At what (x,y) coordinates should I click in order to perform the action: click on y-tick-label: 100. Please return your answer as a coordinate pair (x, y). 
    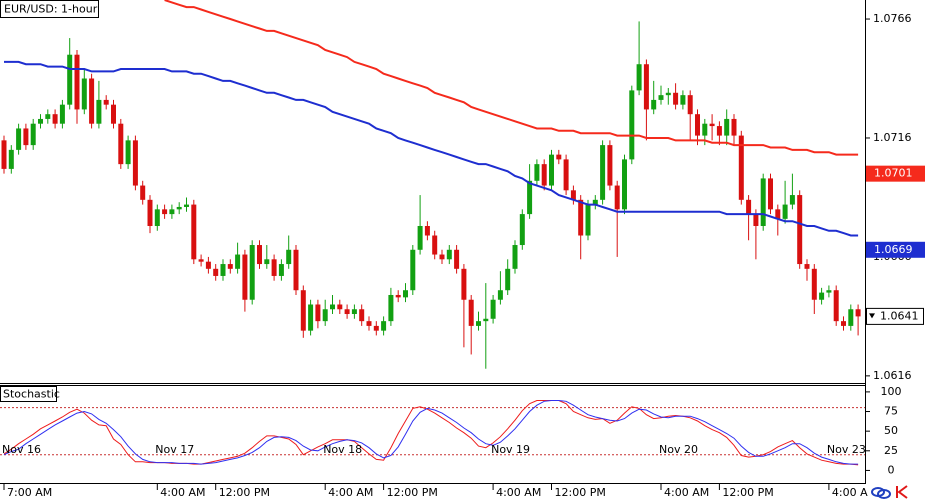
    Looking at the image, I should click on (891, 391).